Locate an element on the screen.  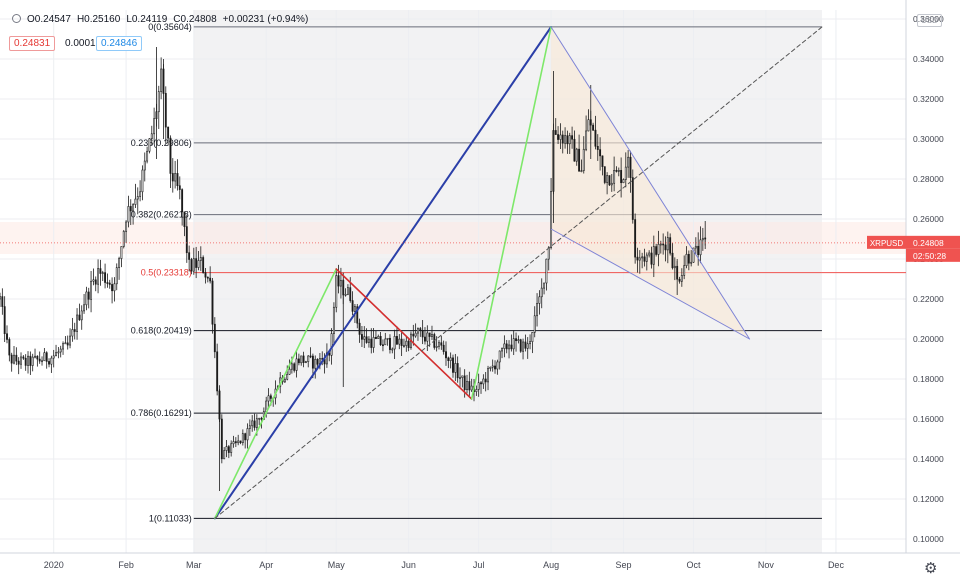
sell-price-button: 0.24831 is located at coordinates (32, 43).